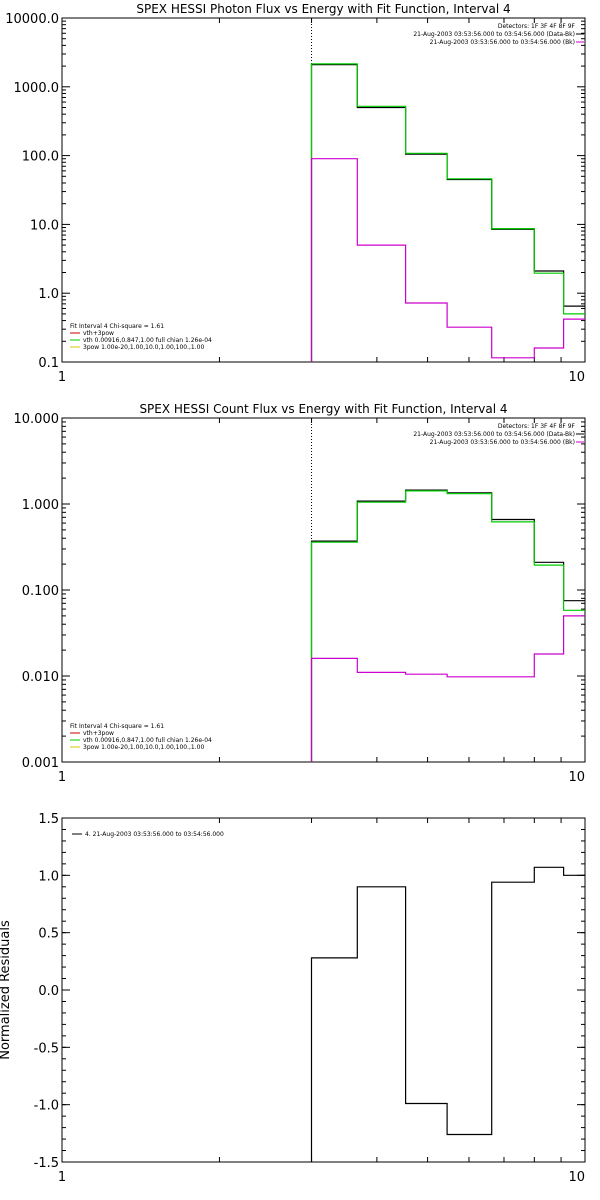  I want to click on y-tick-label: 1000.0, so click(37, 88).